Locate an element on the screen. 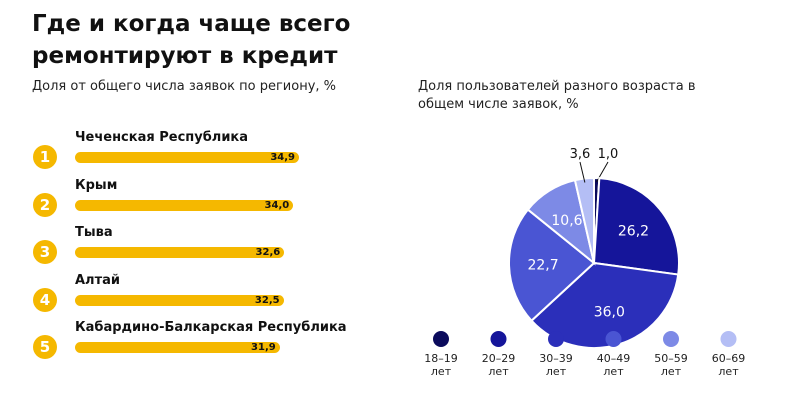 This screenshot has width=800, height=412. rank-badge: 3 is located at coordinates (45, 252).